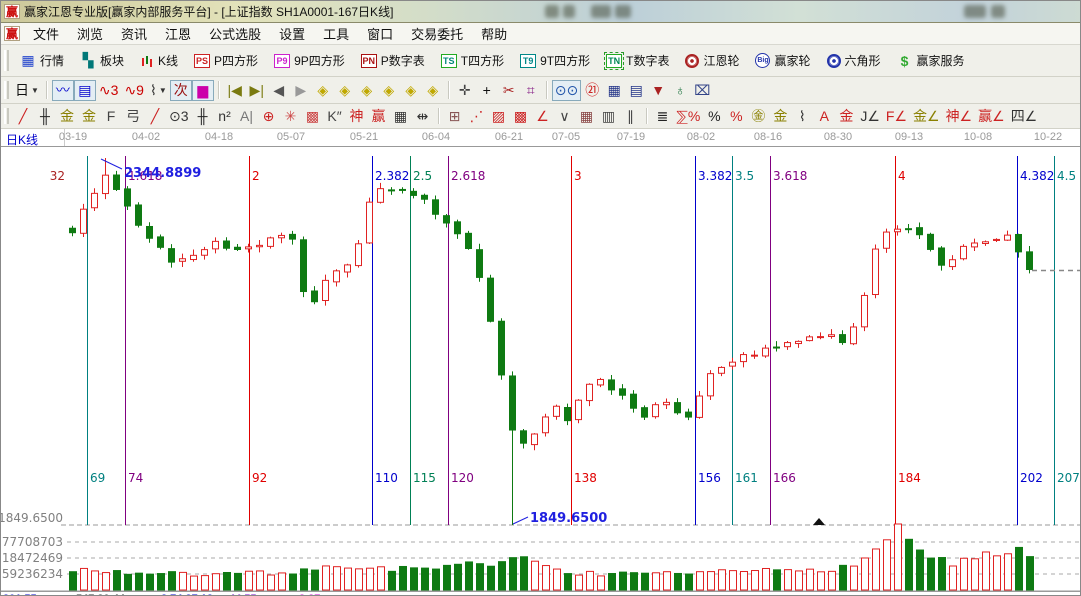 The width and height of the screenshot is (1081, 596). Describe the element at coordinates (202, 116) in the screenshot. I see `ruler-plain-icon: ╫` at that location.